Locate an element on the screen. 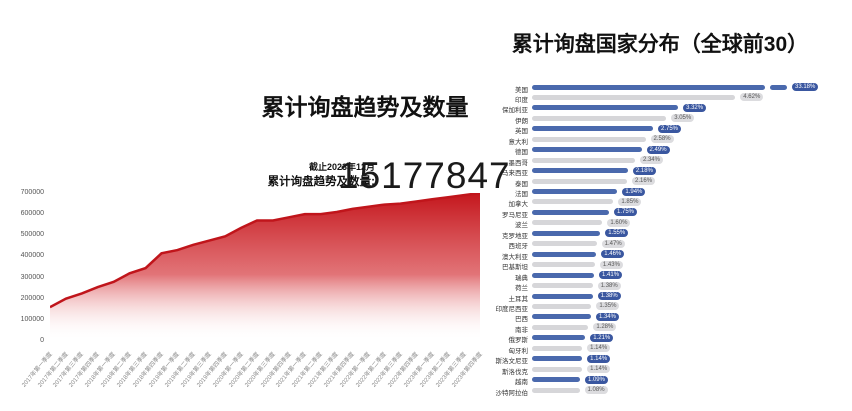 This screenshot has width=852, height=411. country-label: 土耳其 is located at coordinates (518, 299).